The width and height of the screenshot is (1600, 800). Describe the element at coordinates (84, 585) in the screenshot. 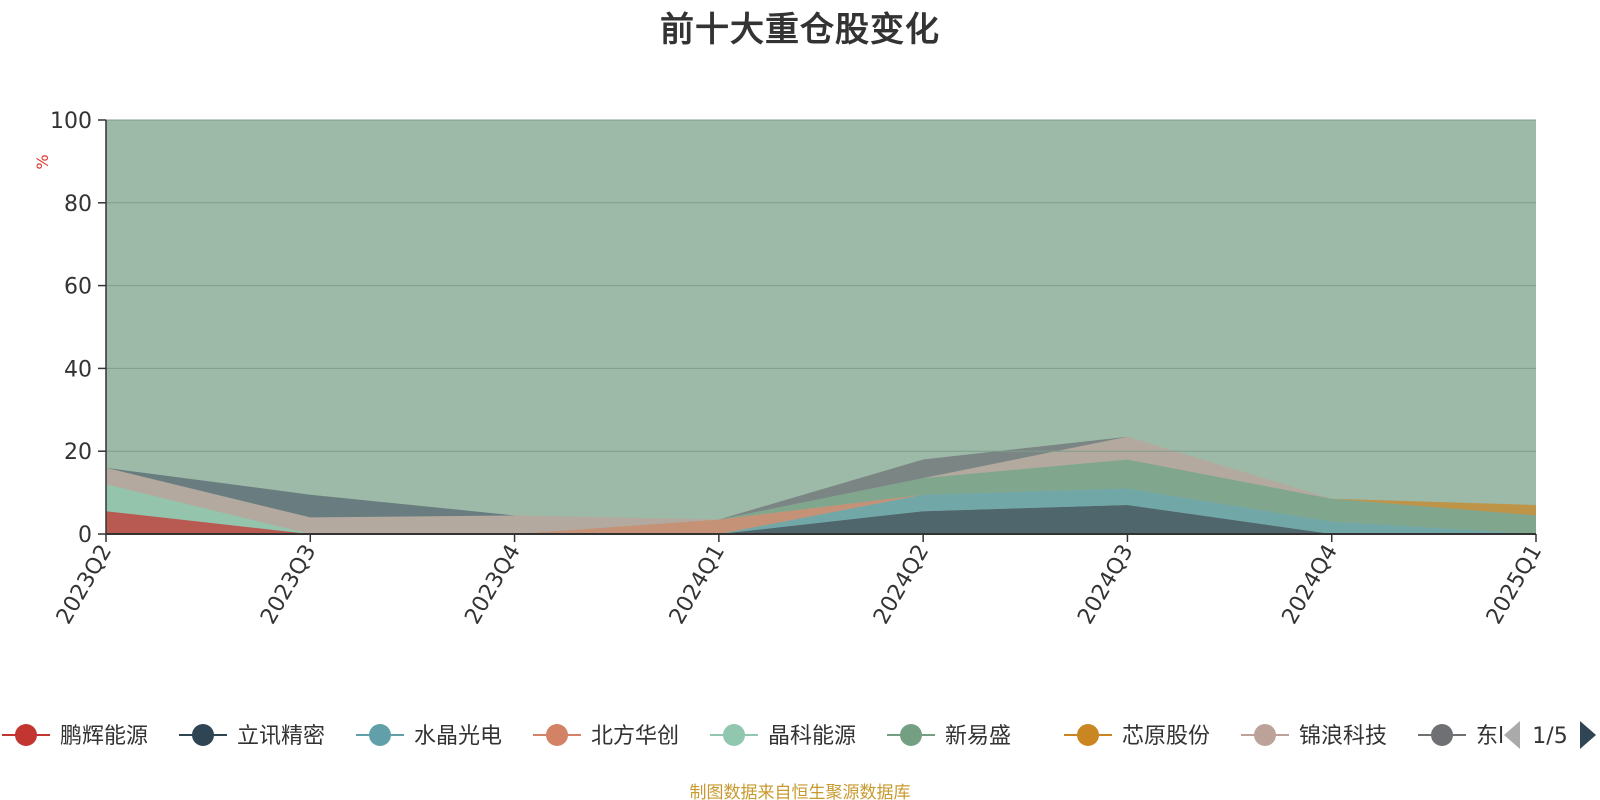

I see `x-tick-label: 2023Q2` at that location.